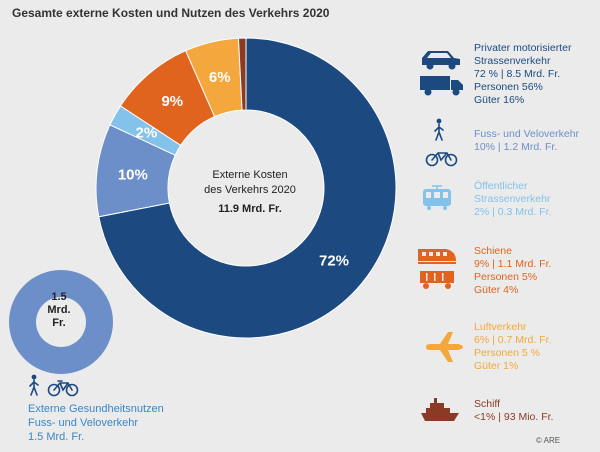 Image resolution: width=600 pixels, height=452 pixels. Describe the element at coordinates (334, 260) in the screenshot. I see `slice-label-1: 72%` at that location.